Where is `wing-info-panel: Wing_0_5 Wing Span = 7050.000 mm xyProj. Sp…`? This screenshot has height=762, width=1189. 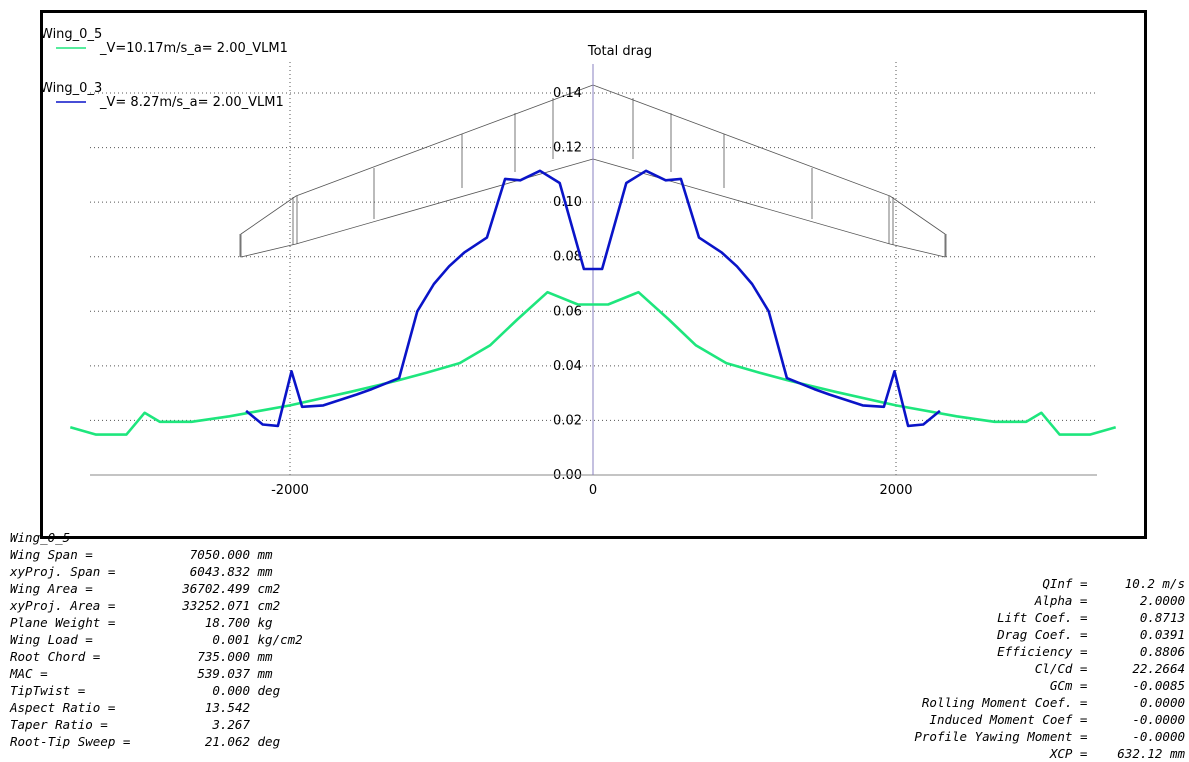
wing-info-panel: Wing_0_5 Wing Span = 7050.000 mm xyProj. Sp… is located at coordinates (156, 639).